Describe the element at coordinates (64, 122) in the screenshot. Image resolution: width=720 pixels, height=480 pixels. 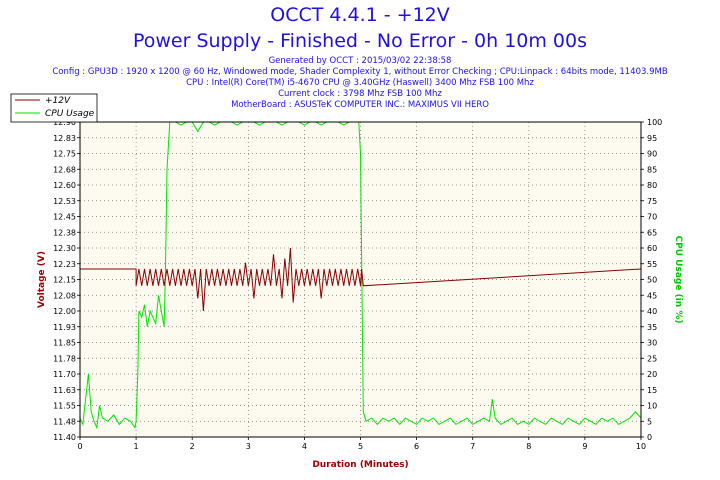
I see `y-tick-label: 12.90` at that location.